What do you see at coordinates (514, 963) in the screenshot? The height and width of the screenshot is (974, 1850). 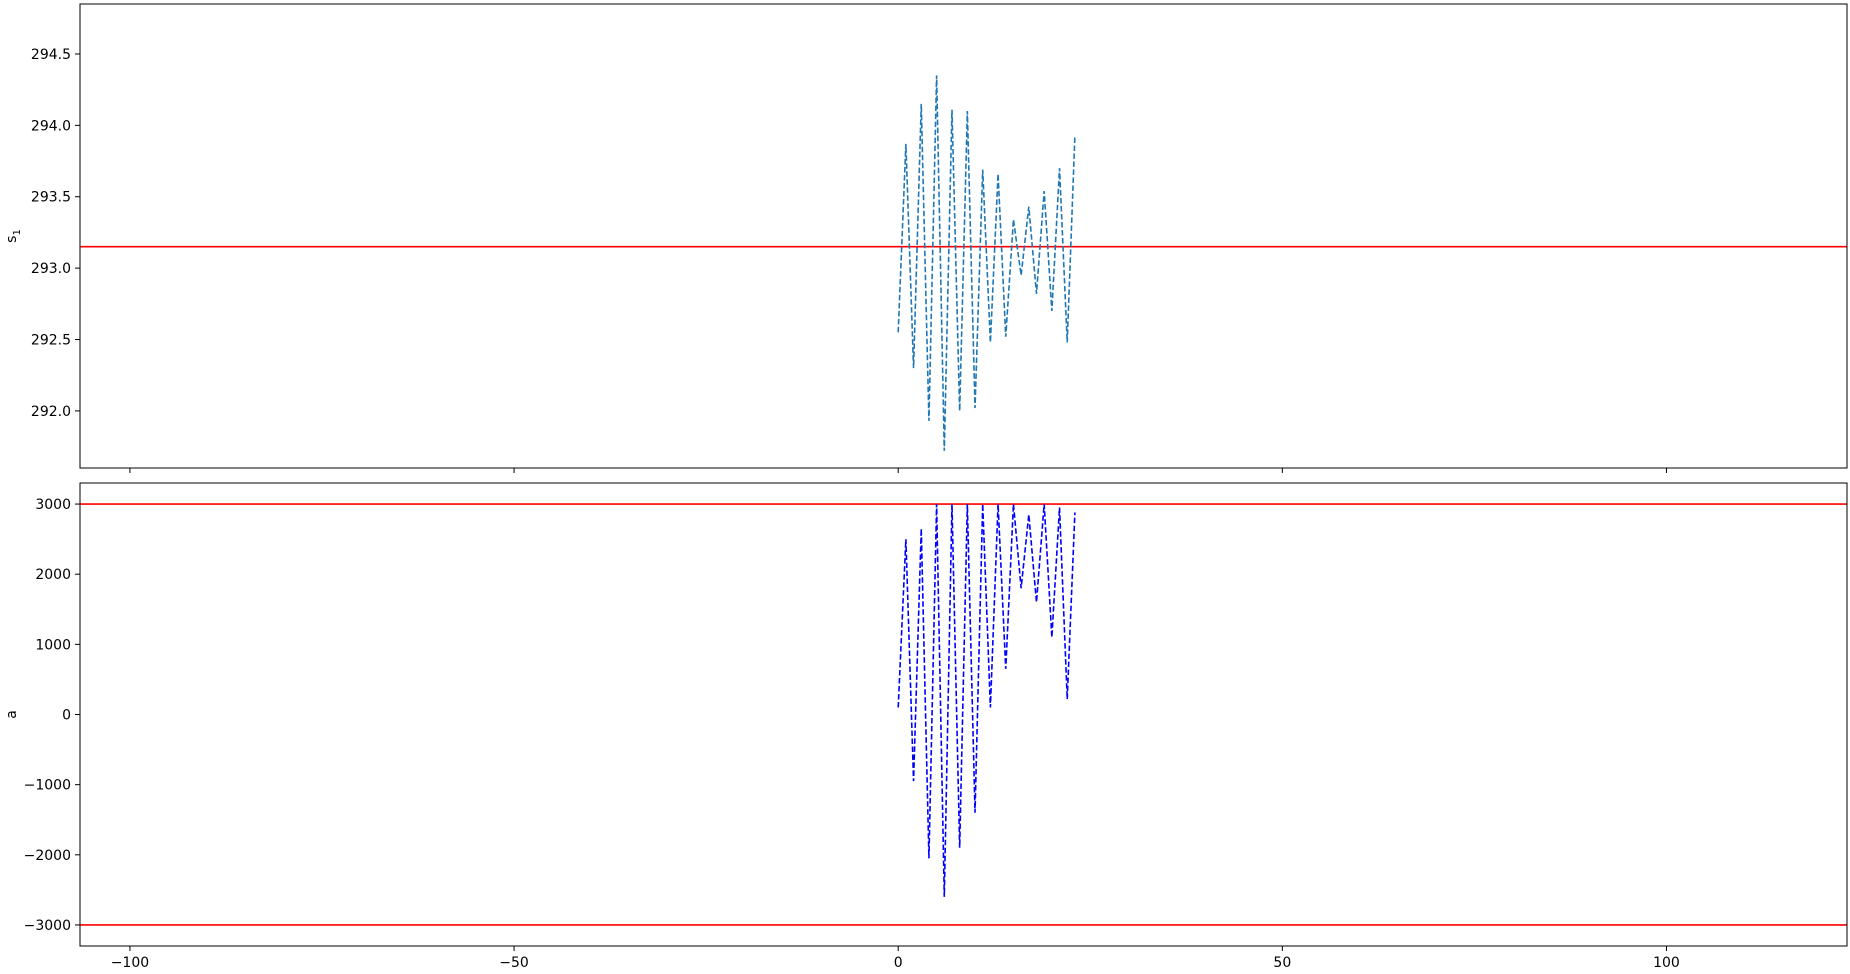 I see `chart-1-x-tick-label-1: −50` at bounding box center [514, 963].